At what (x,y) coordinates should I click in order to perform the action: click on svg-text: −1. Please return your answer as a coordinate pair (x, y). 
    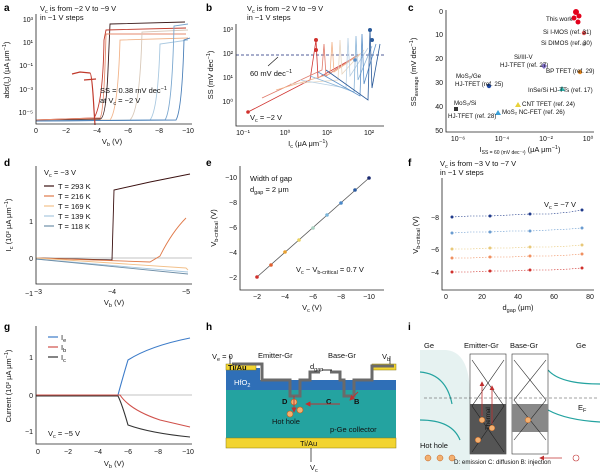
    Looking at the image, I should click on (29, 294).